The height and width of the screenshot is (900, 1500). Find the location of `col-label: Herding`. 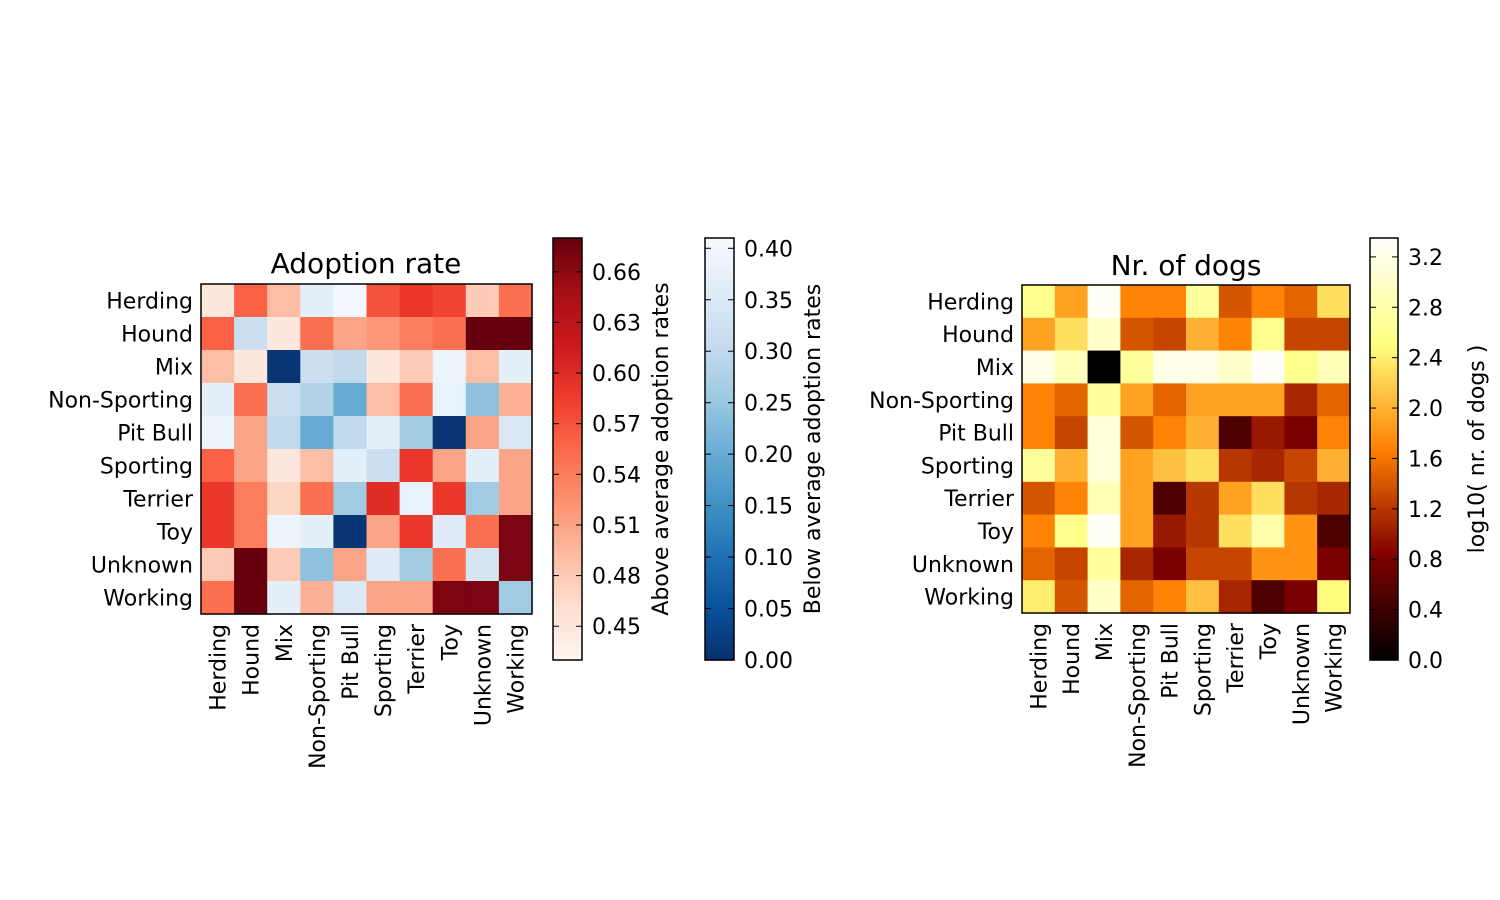

col-label: Herding is located at coordinates (1039, 666).